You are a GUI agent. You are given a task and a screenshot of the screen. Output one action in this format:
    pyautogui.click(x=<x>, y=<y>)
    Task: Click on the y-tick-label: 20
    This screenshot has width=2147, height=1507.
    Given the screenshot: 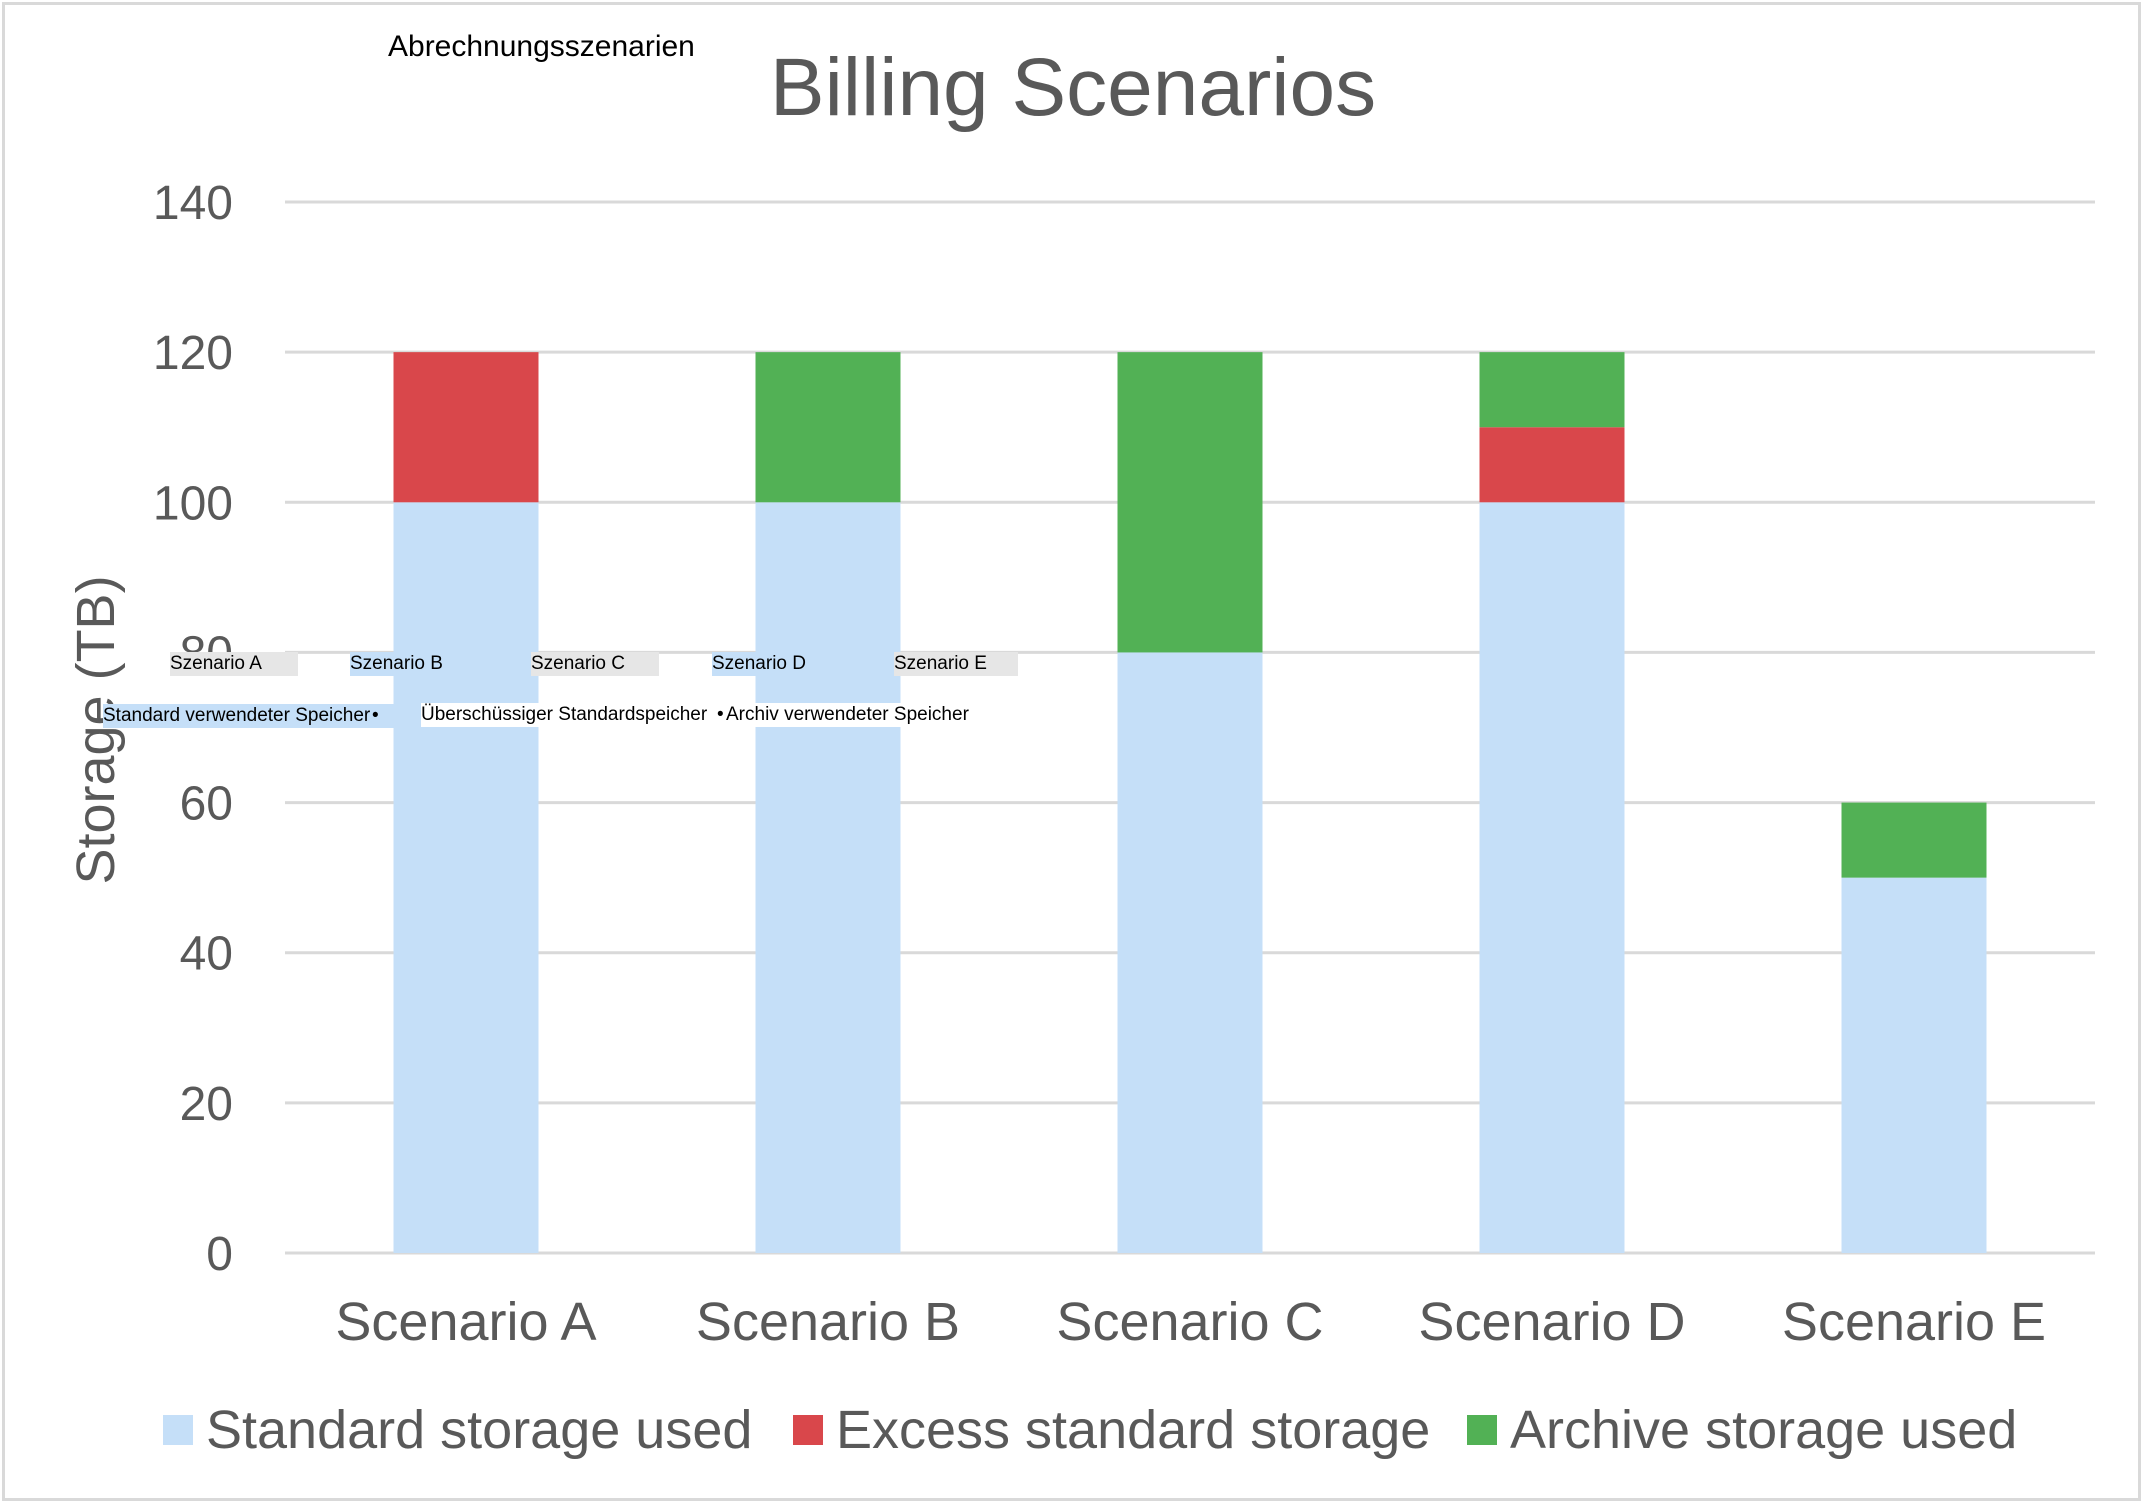 What is the action you would take?
    pyautogui.click(x=206, y=1104)
    